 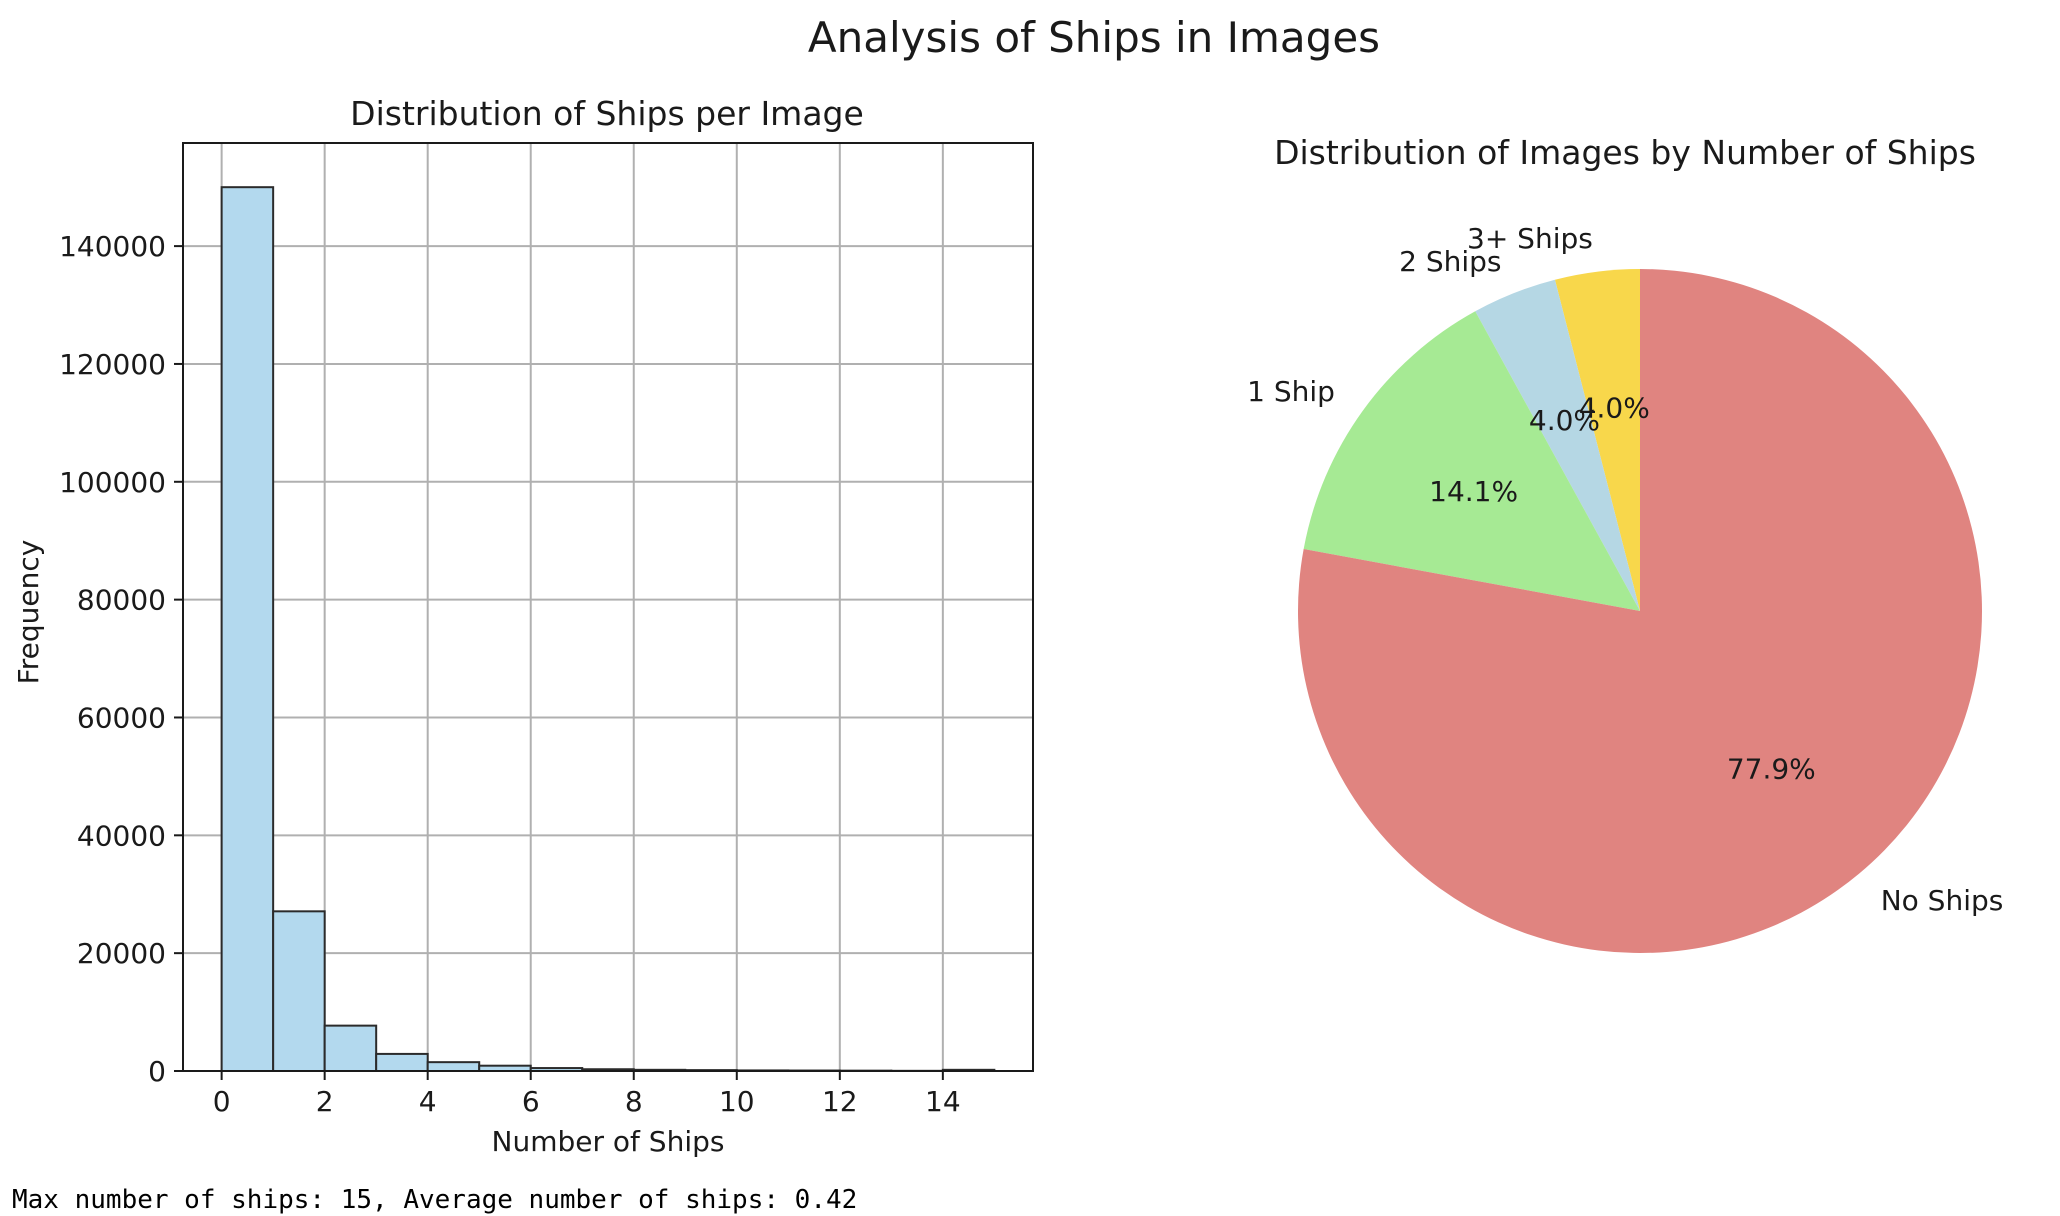 I want to click on pie-category-label: 1 Ship, so click(x=1291, y=391).